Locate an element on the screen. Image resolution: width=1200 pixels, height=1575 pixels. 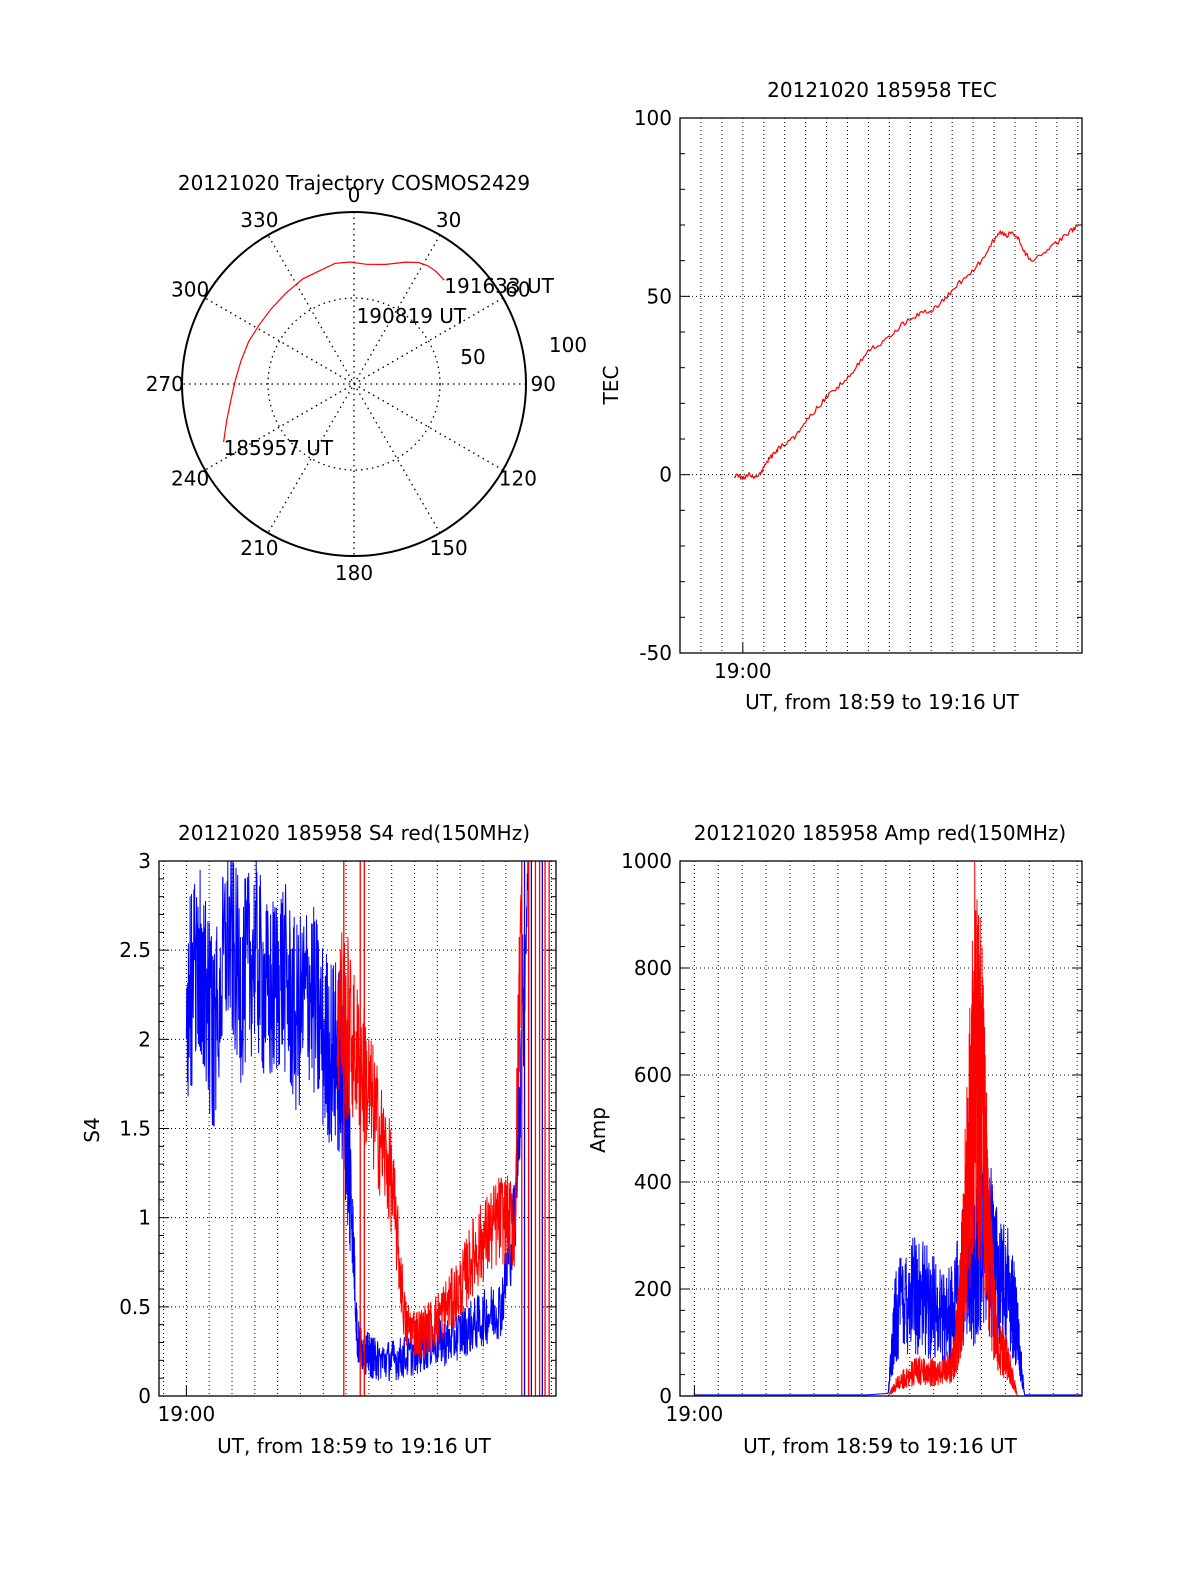
y-tick-label: 400 is located at coordinates (653, 1182).